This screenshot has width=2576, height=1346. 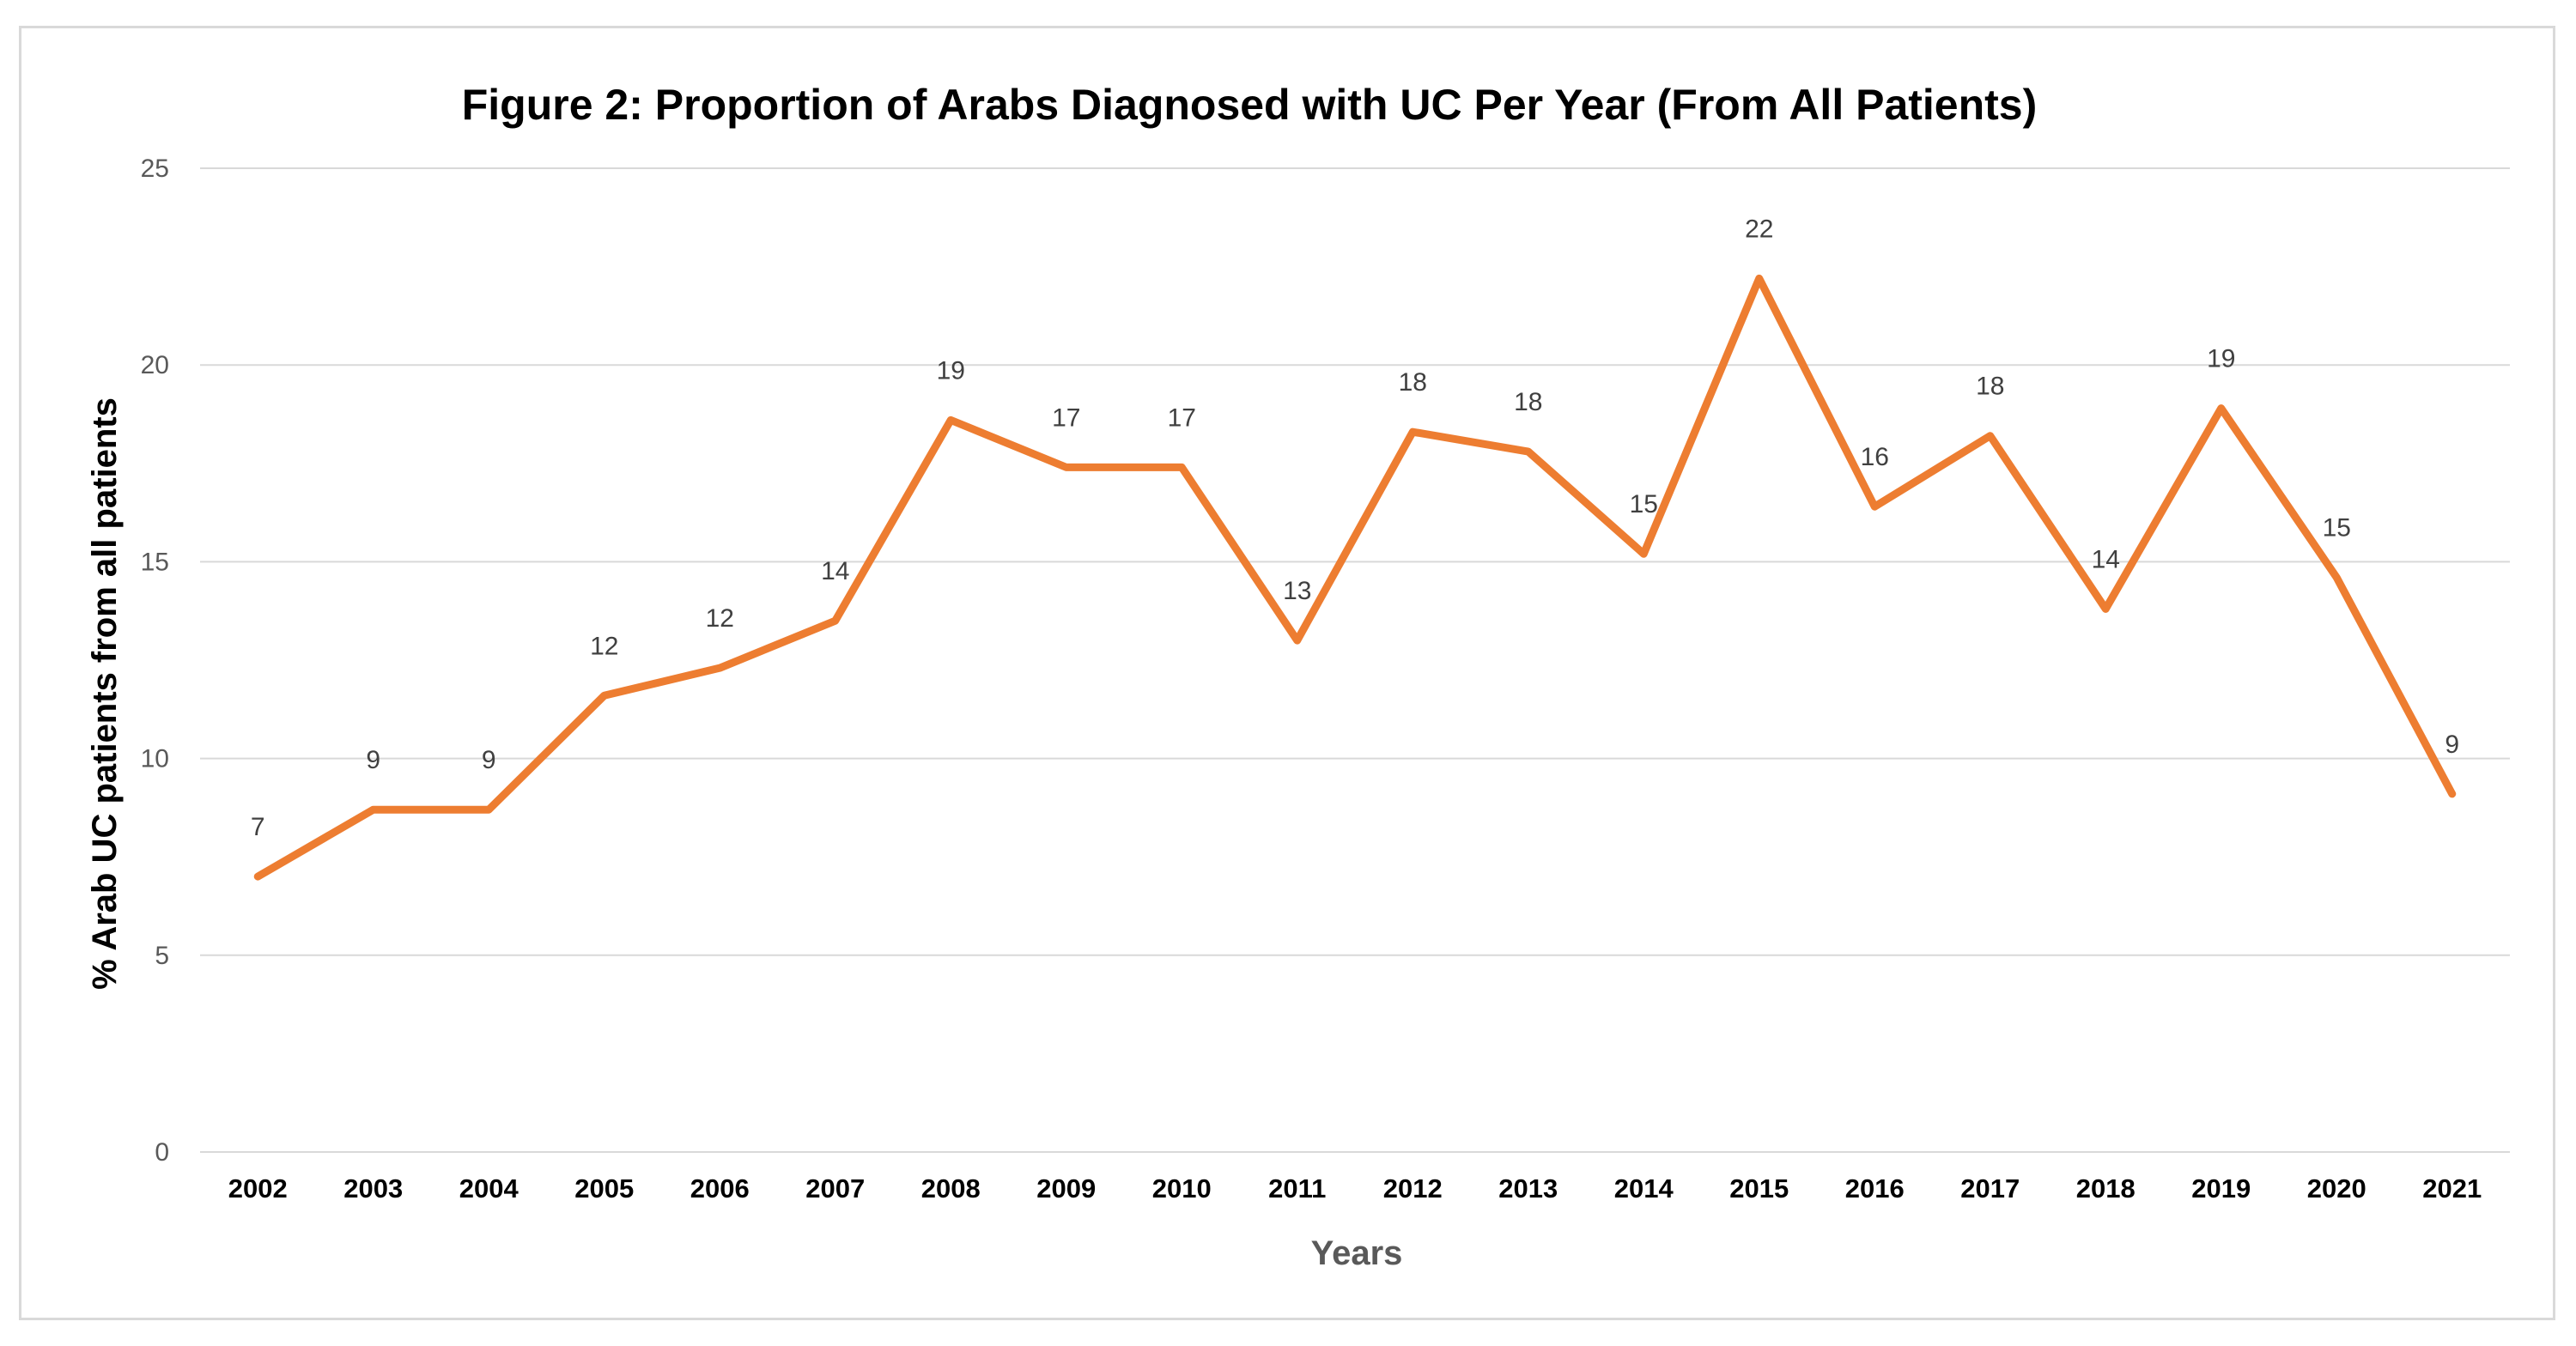 What do you see at coordinates (1875, 457) in the screenshot?
I see `data-label: 16` at bounding box center [1875, 457].